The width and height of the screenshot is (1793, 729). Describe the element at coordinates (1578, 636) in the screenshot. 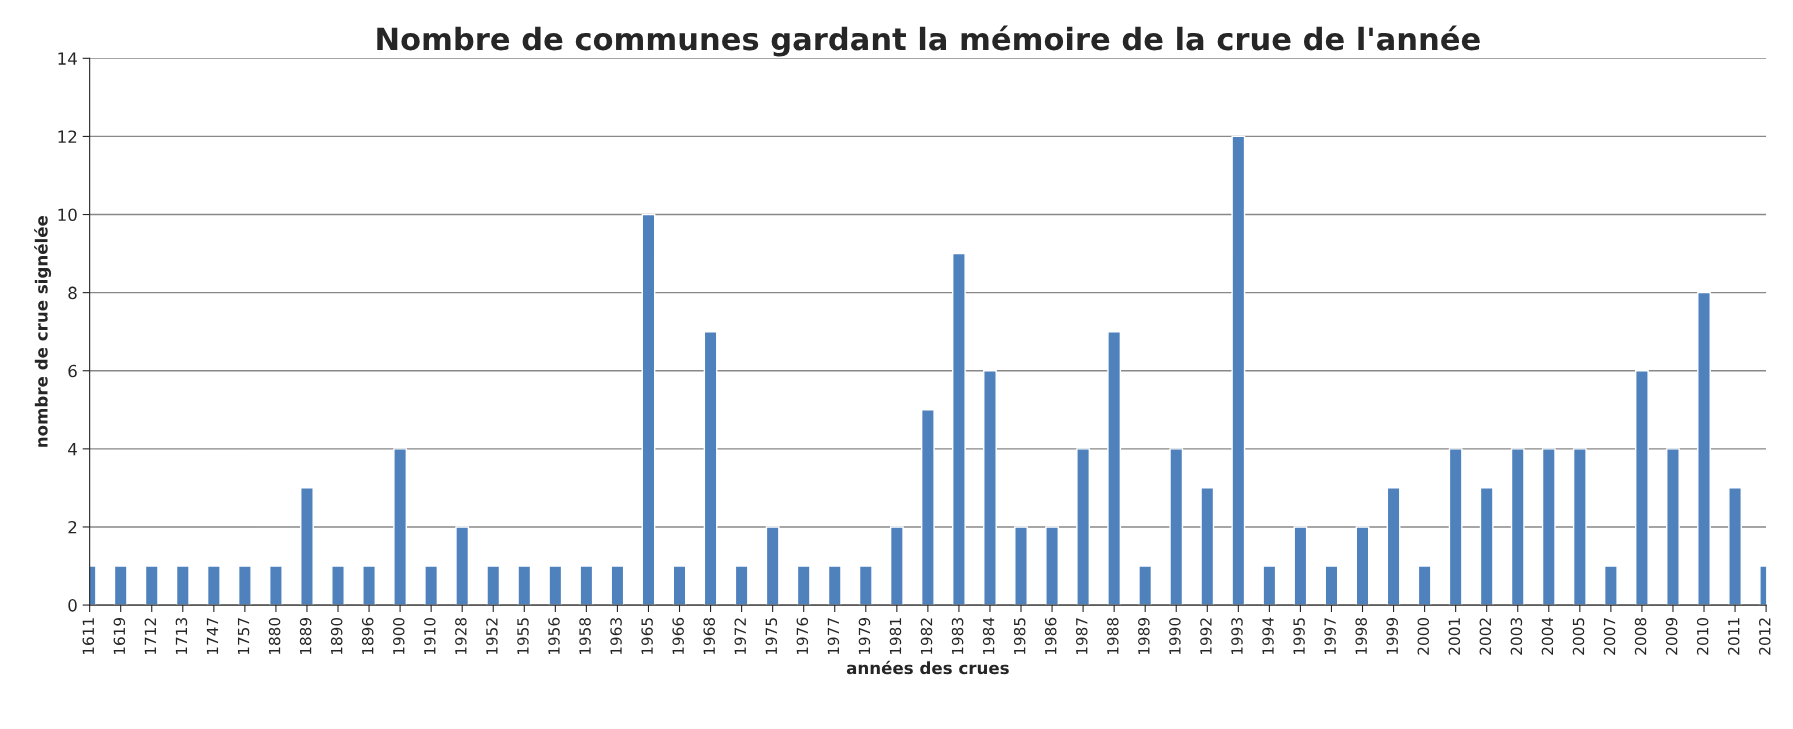

I see `x-tick-label: 2005` at that location.